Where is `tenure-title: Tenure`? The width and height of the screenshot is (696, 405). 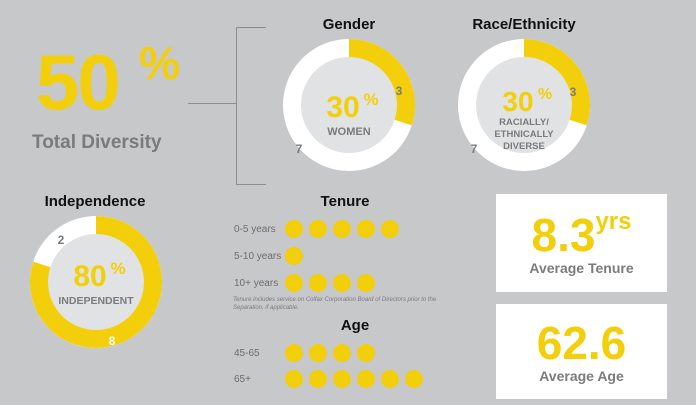 tenure-title: Tenure is located at coordinates (345, 201).